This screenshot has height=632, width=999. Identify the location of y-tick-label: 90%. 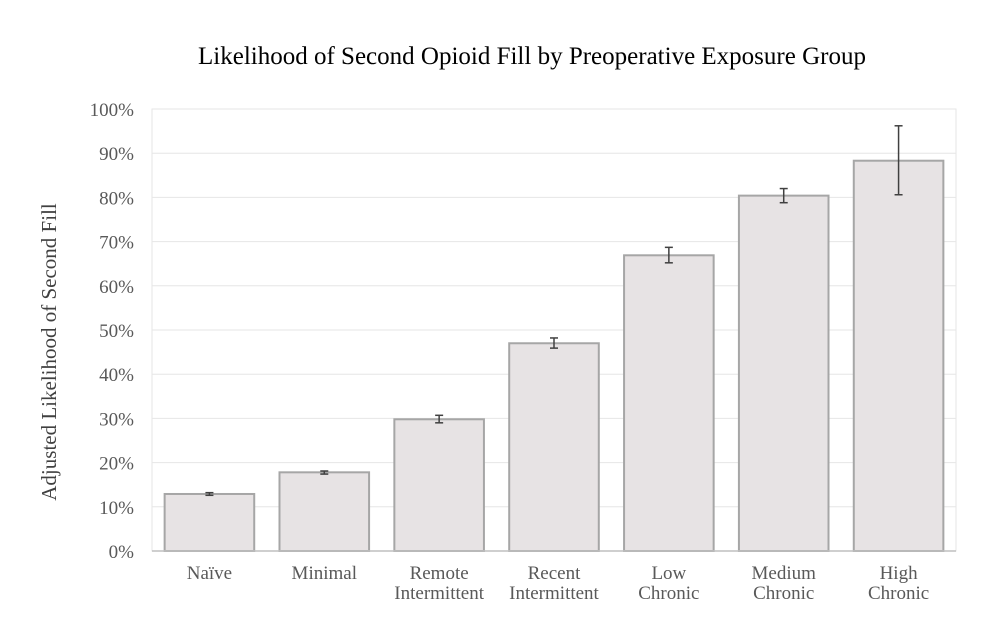
(116, 154).